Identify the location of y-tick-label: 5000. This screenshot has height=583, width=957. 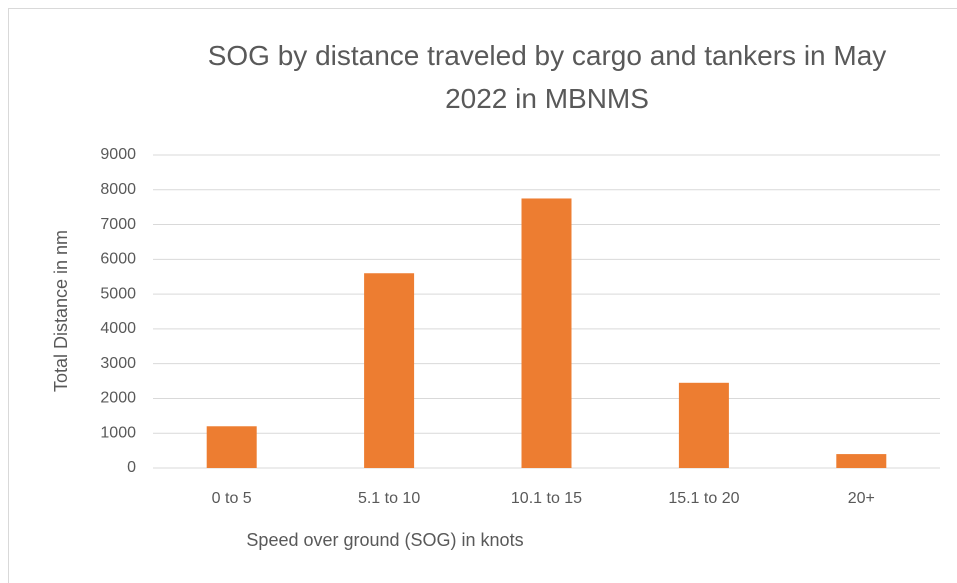
(118, 293).